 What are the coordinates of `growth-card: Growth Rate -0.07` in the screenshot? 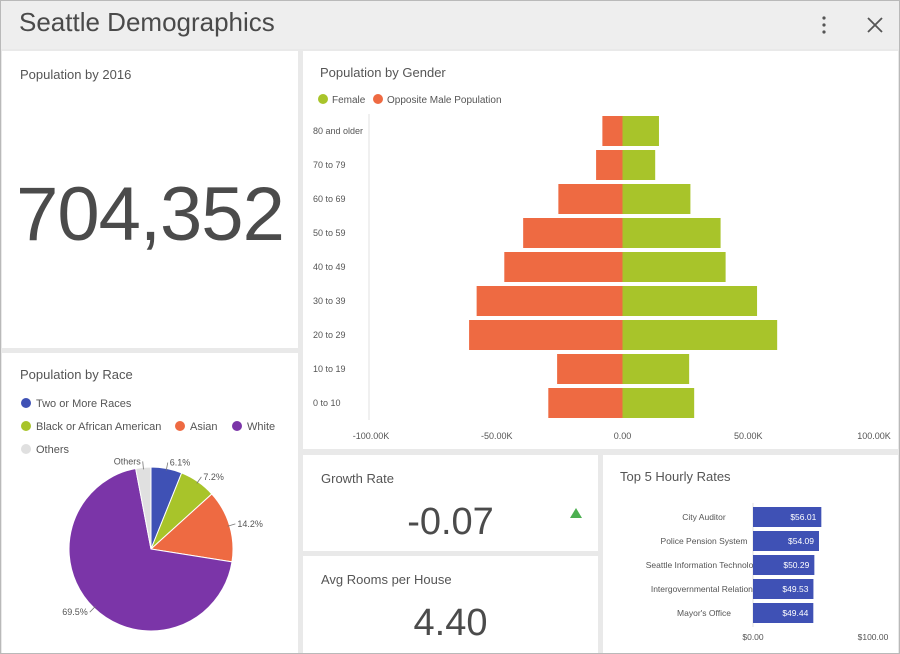 It's located at (450, 503).